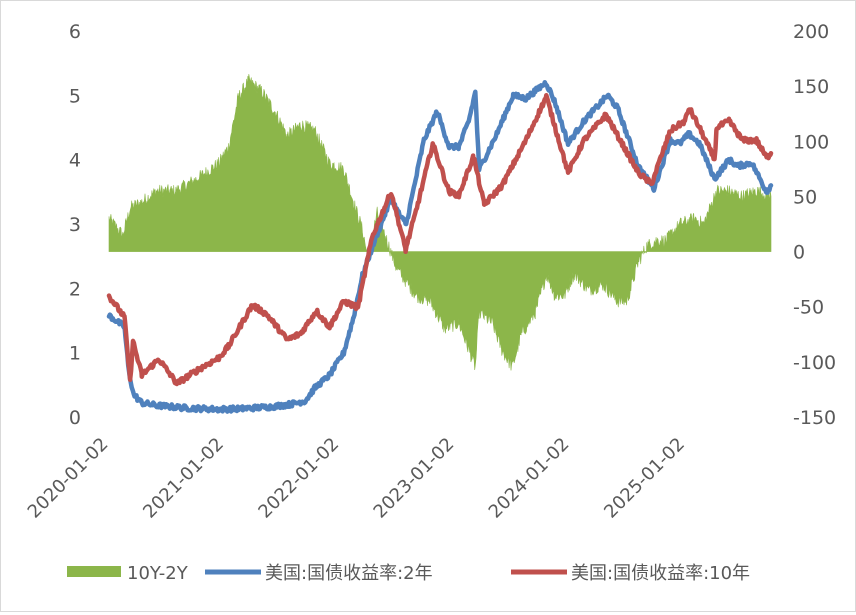 Image resolution: width=856 pixels, height=615 pixels. Describe the element at coordinates (644, 478) in the screenshot. I see `x-tick-label: 2025-01-02` at that location.